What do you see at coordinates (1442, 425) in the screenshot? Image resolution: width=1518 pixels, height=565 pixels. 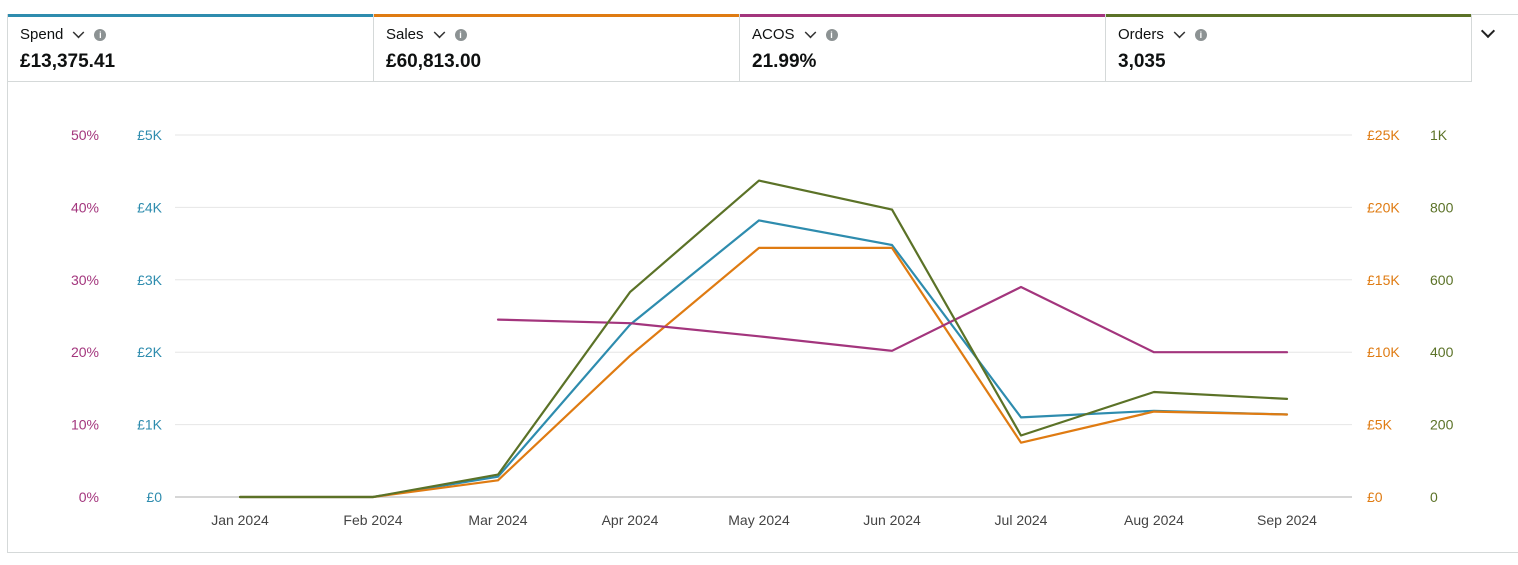 I see `orders-axis-tick-label: 200` at bounding box center [1442, 425].